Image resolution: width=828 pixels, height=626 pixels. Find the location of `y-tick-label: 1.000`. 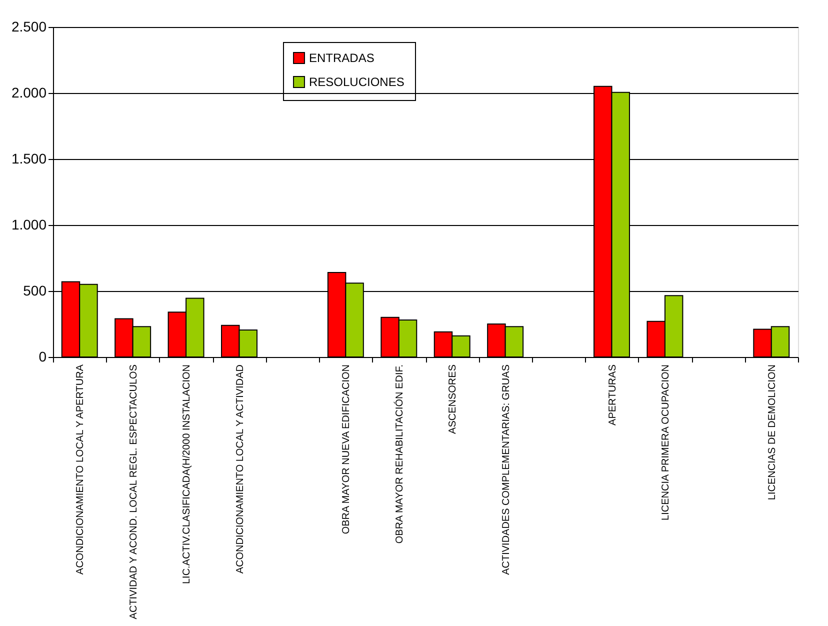

y-tick-label: 1.000 is located at coordinates (29, 224).